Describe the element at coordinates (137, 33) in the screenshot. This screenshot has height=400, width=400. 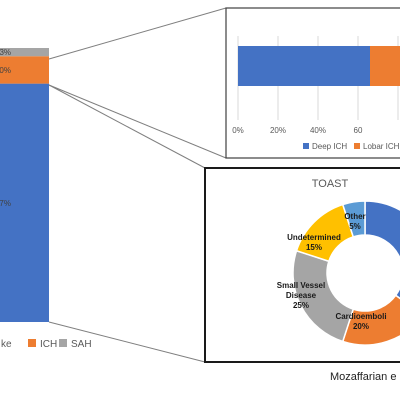
I see `connector-top` at that location.